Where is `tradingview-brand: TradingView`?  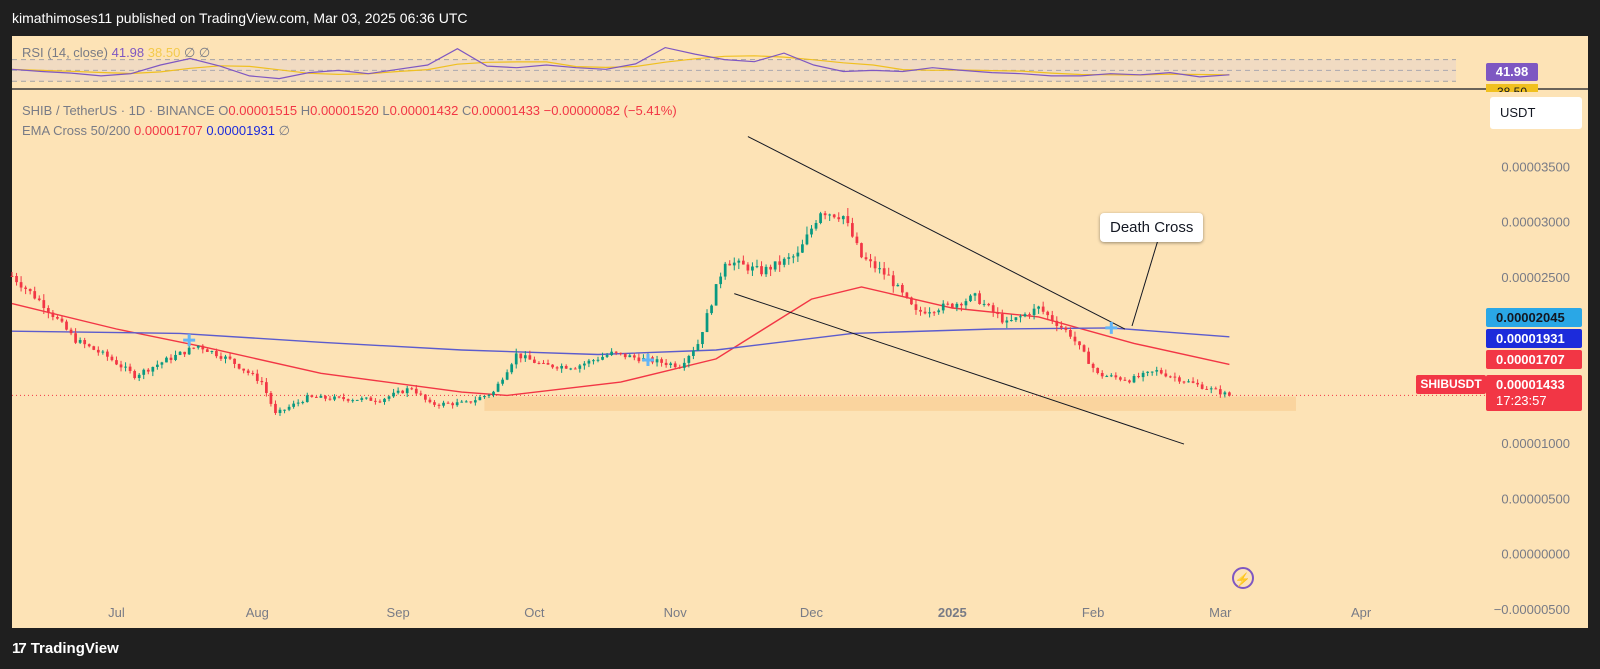 tradingview-brand: TradingView is located at coordinates (74, 648).